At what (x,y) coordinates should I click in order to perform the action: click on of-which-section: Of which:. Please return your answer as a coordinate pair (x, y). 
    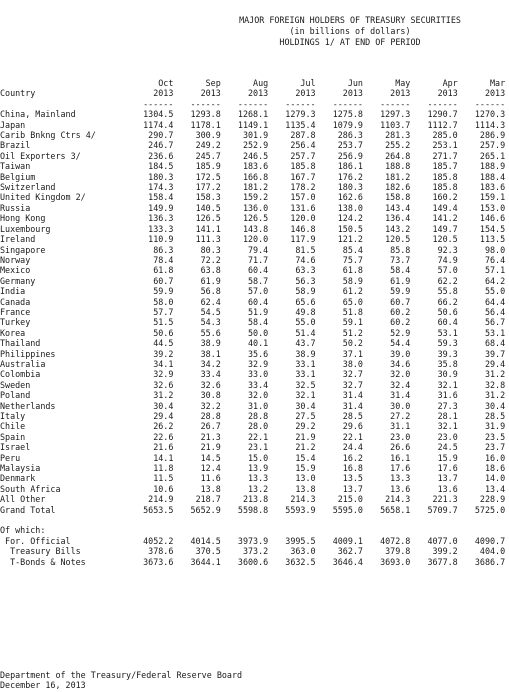
    Looking at the image, I should click on (252, 525).